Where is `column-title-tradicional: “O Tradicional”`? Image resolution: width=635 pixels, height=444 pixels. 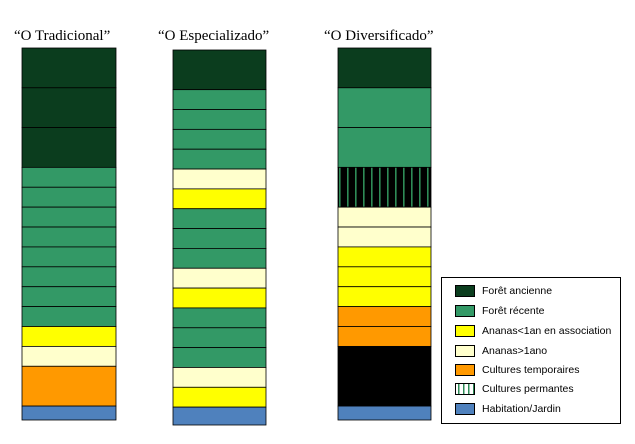 column-title-tradicional: “O Tradicional” is located at coordinates (62, 36).